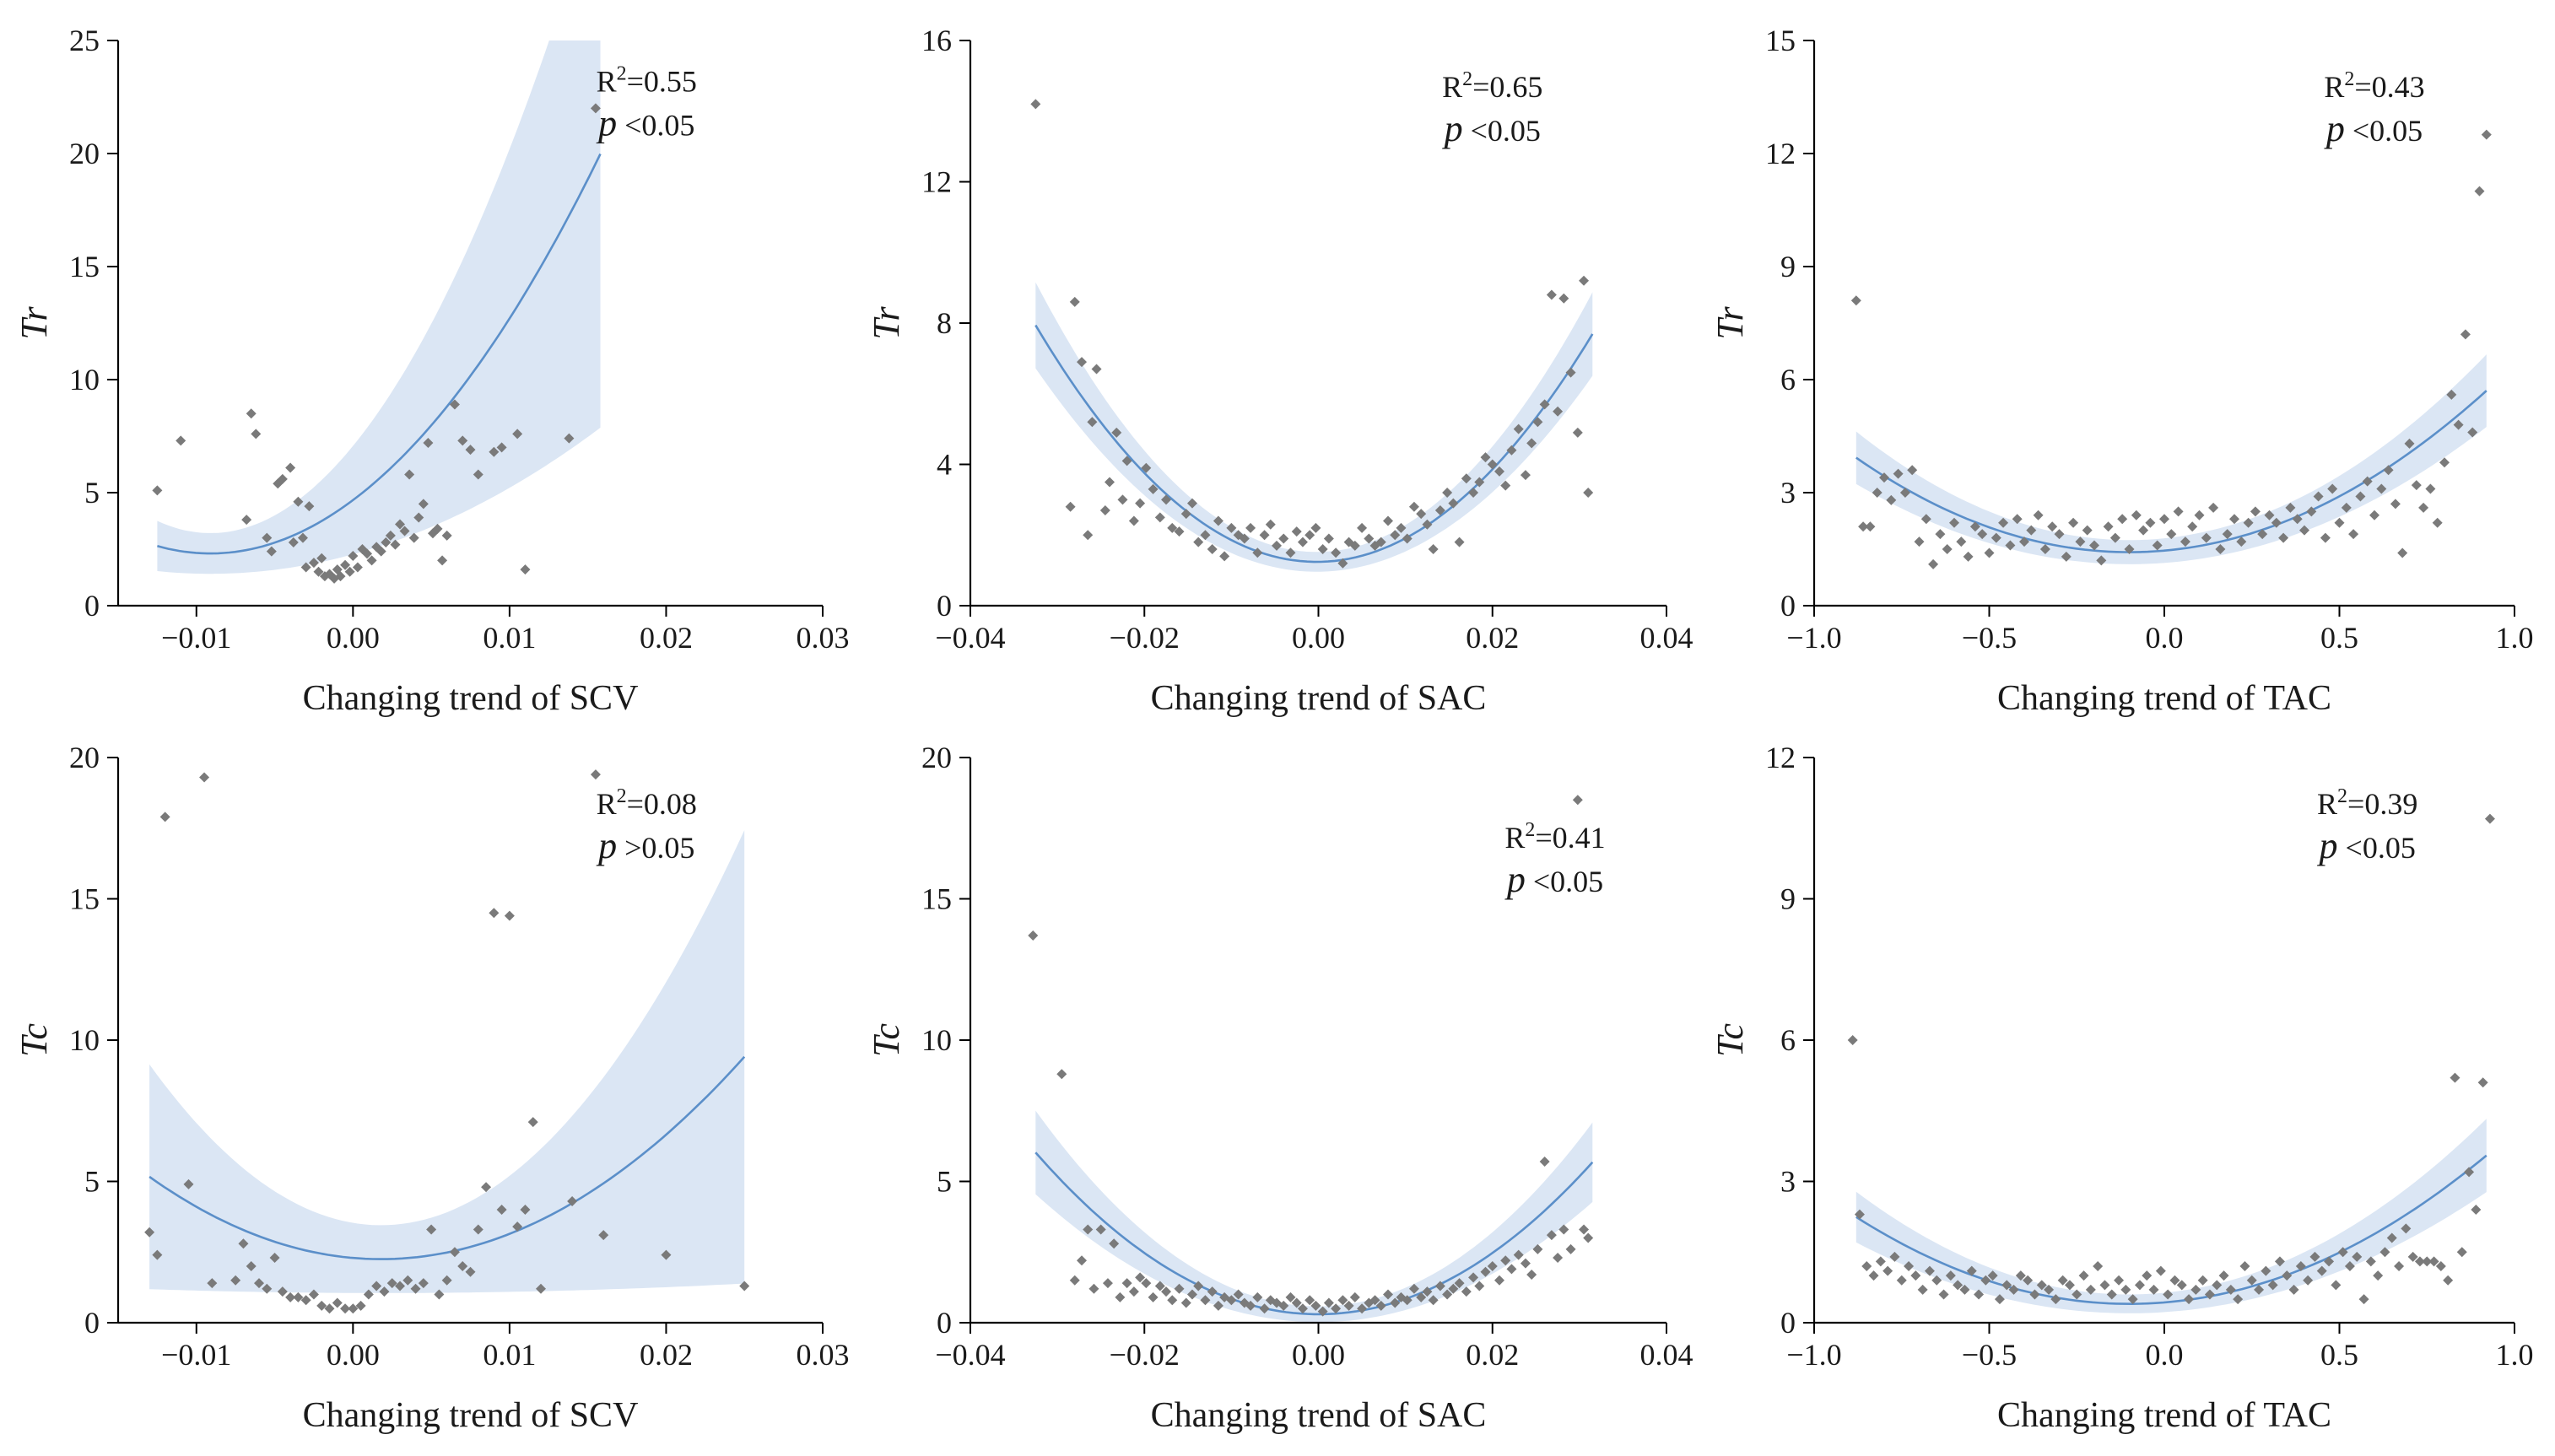  I want to click on x-tick-label: 0.00, so click(353, 638).